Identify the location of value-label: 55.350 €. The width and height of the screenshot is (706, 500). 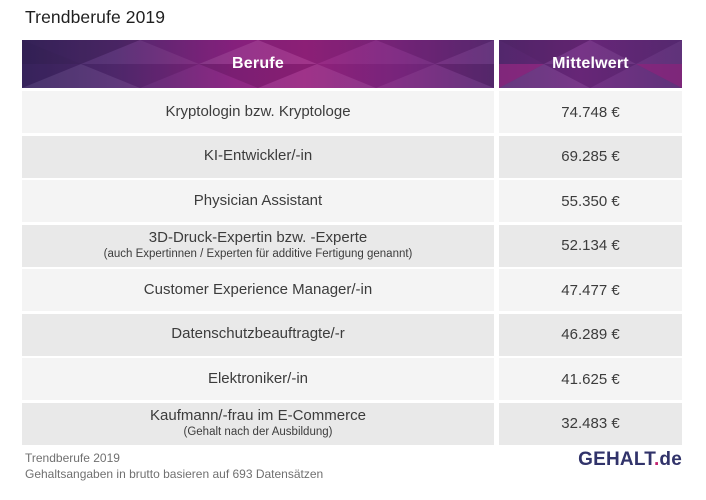
(590, 201).